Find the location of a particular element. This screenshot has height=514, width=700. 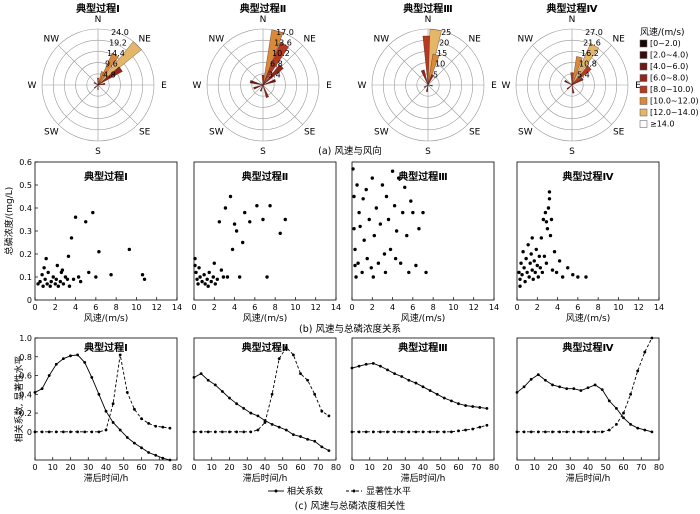

rose-title: 典型过程Ⅳ is located at coordinates (572, 8).